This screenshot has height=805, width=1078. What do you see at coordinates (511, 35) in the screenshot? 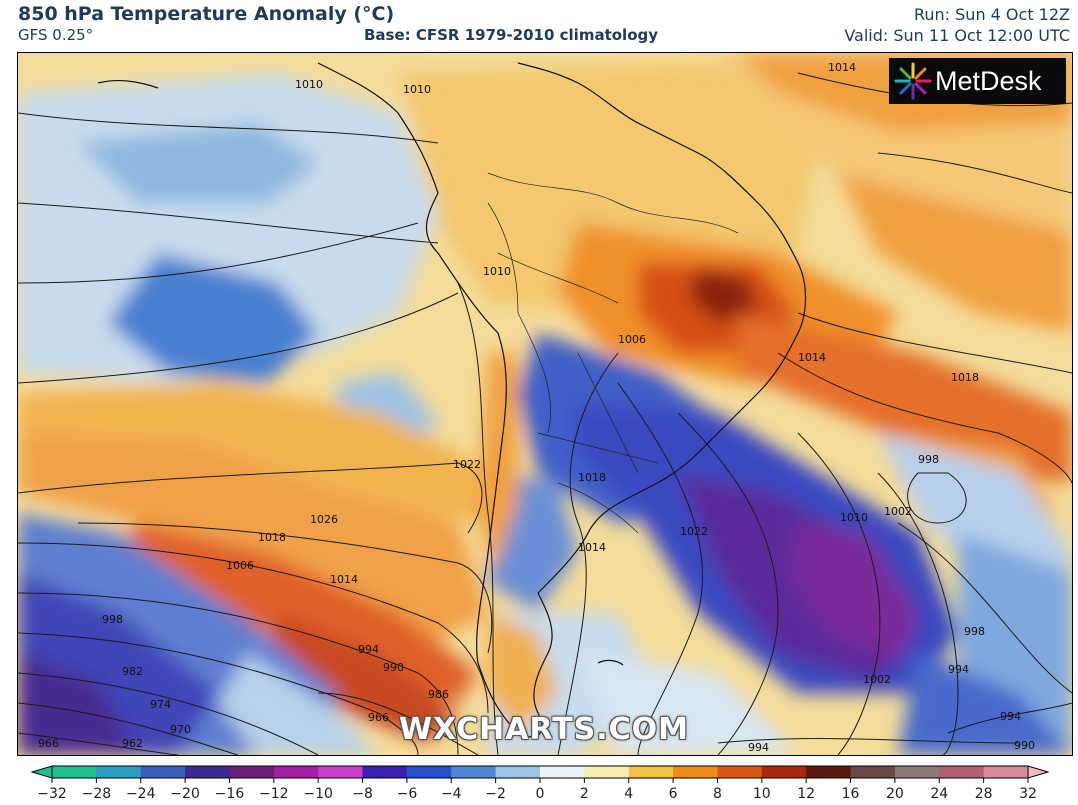
I see `base-climatology-label: Base: CFSR 1979-2010 climatology` at bounding box center [511, 35].